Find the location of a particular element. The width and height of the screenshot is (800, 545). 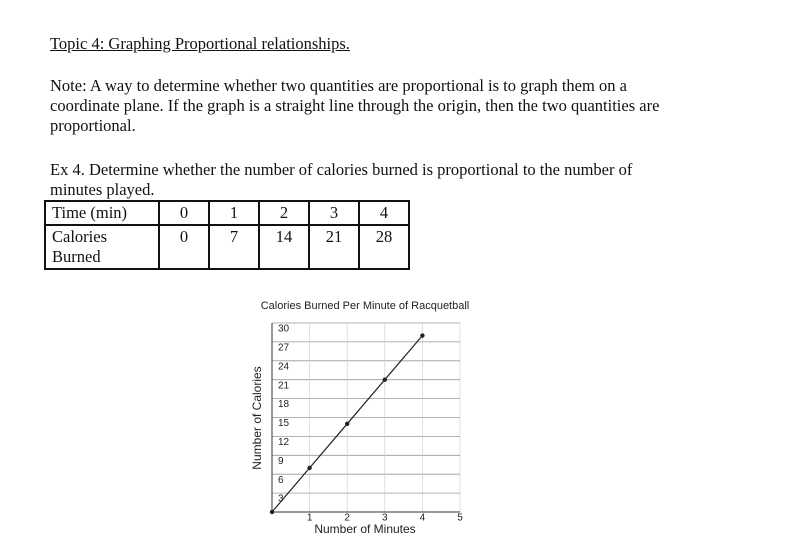

table-cell: 21 is located at coordinates (334, 247).